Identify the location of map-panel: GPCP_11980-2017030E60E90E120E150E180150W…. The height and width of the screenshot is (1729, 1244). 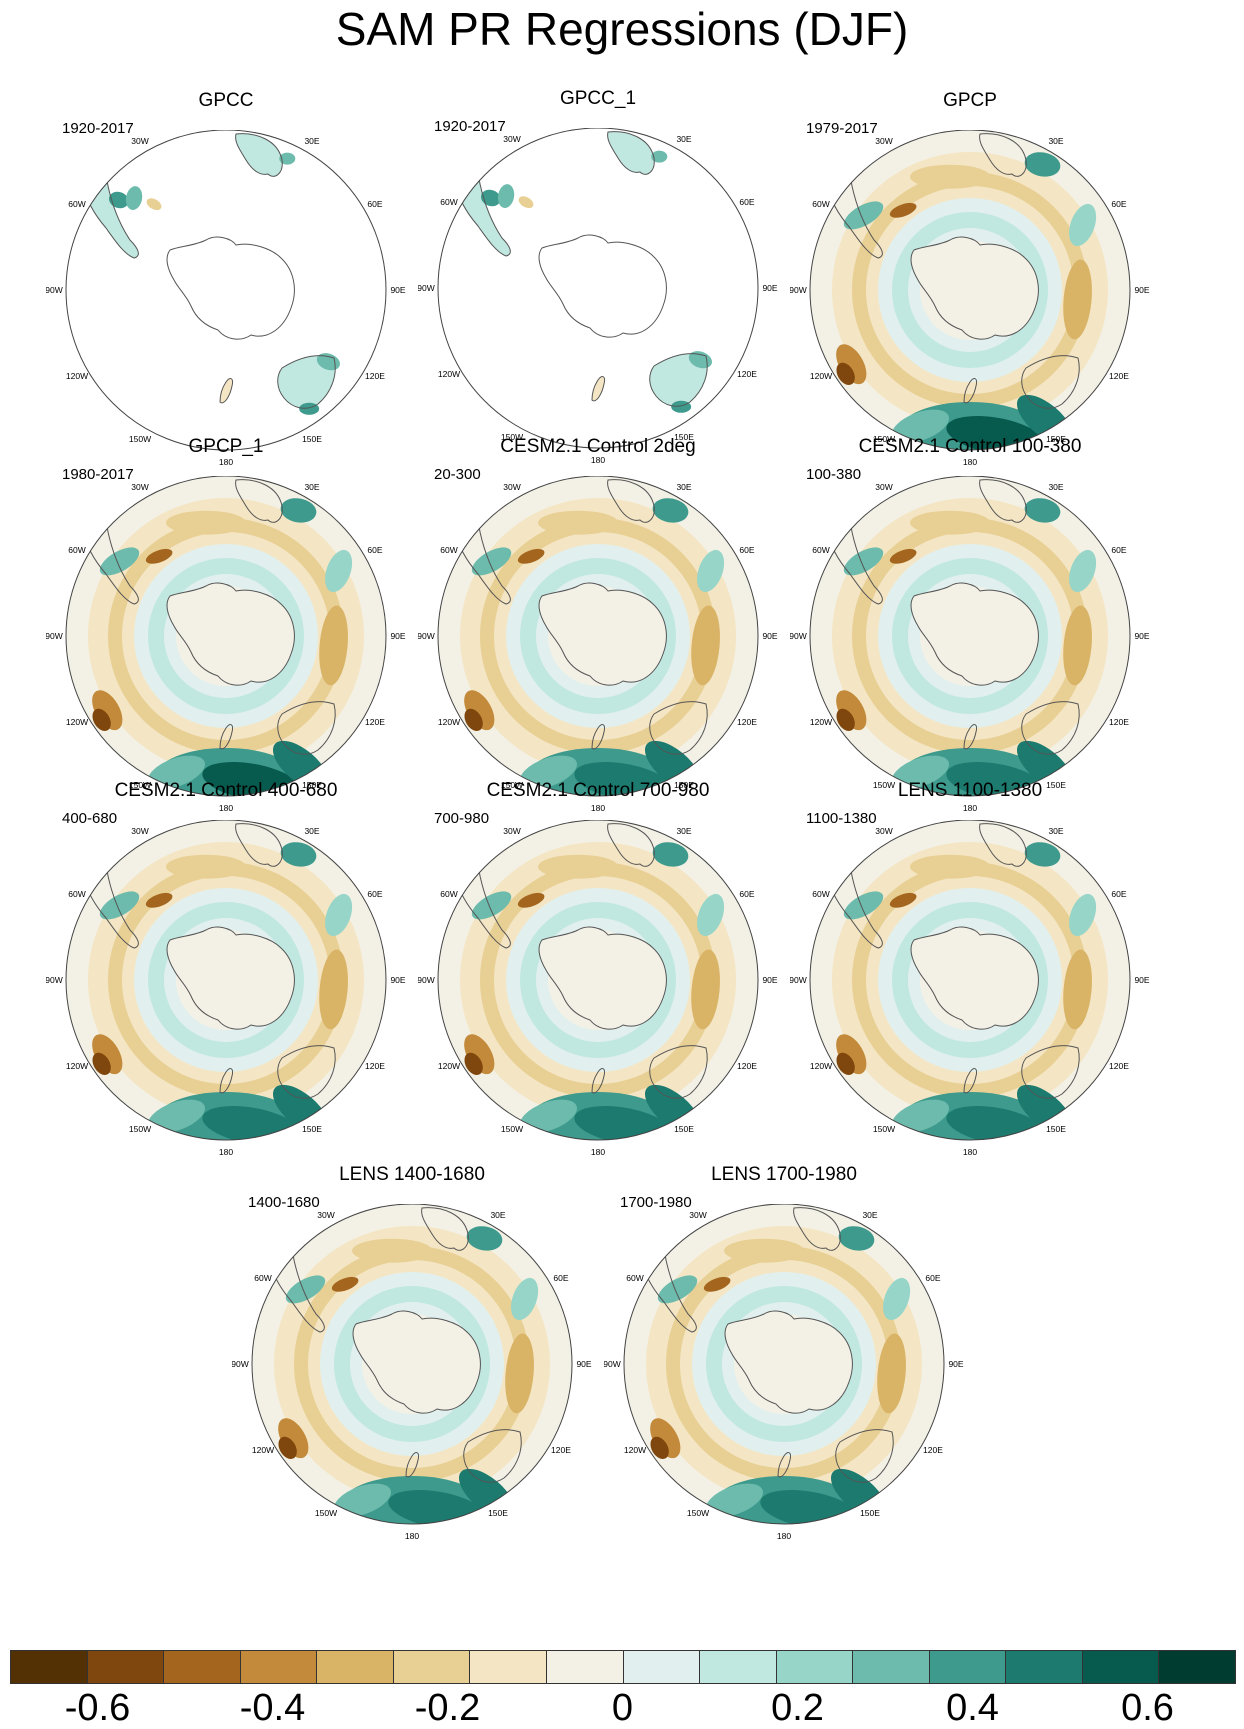
(226, 626).